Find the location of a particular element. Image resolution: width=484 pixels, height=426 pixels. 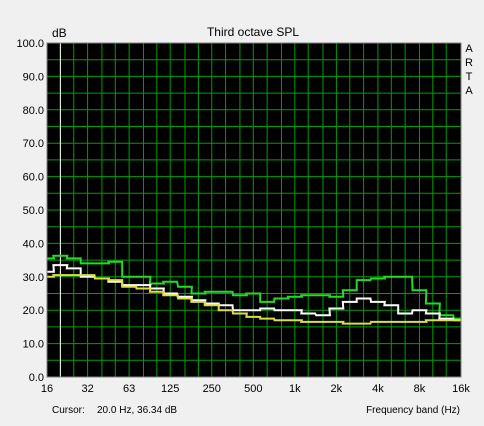

series-layer is located at coordinates (254, 289).